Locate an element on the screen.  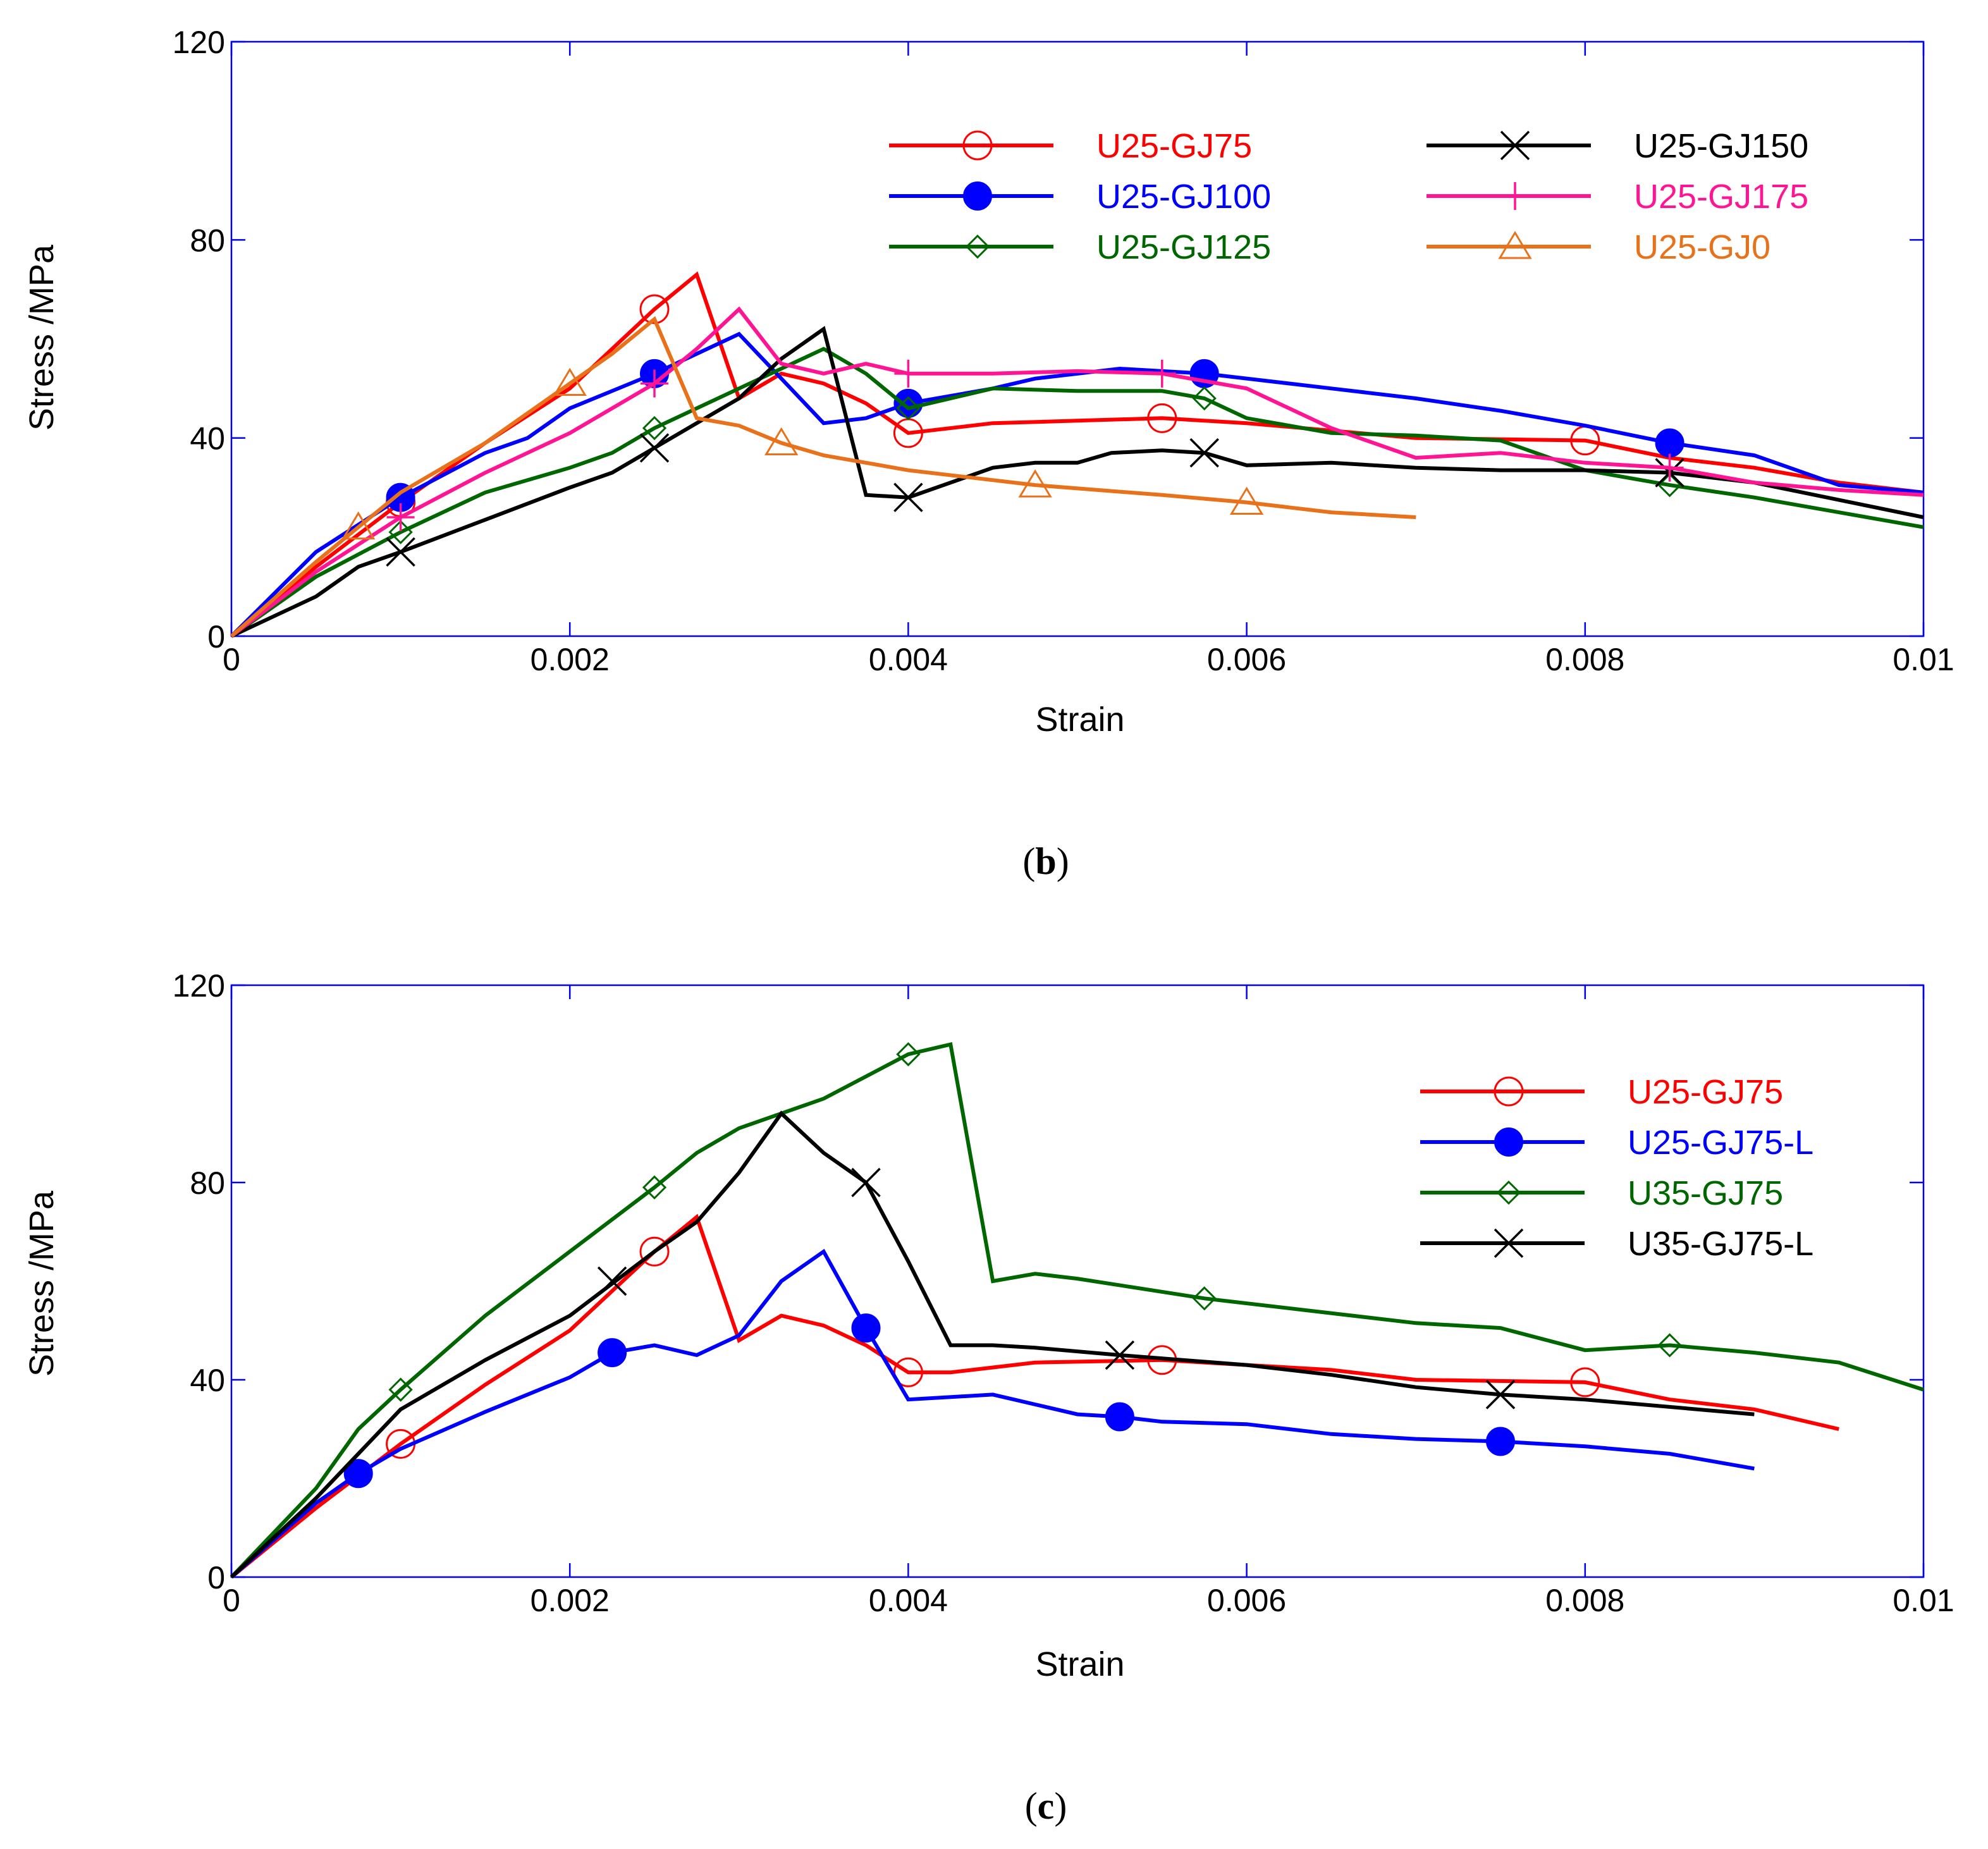
panel-label: (c) is located at coordinates (1046, 1806).